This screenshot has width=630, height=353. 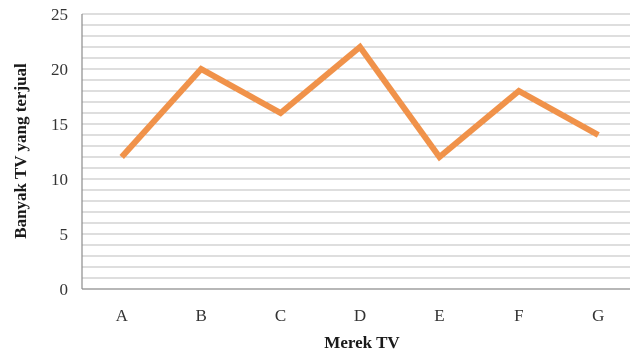 I want to click on y-tick-label: 20, so click(x=59, y=69).